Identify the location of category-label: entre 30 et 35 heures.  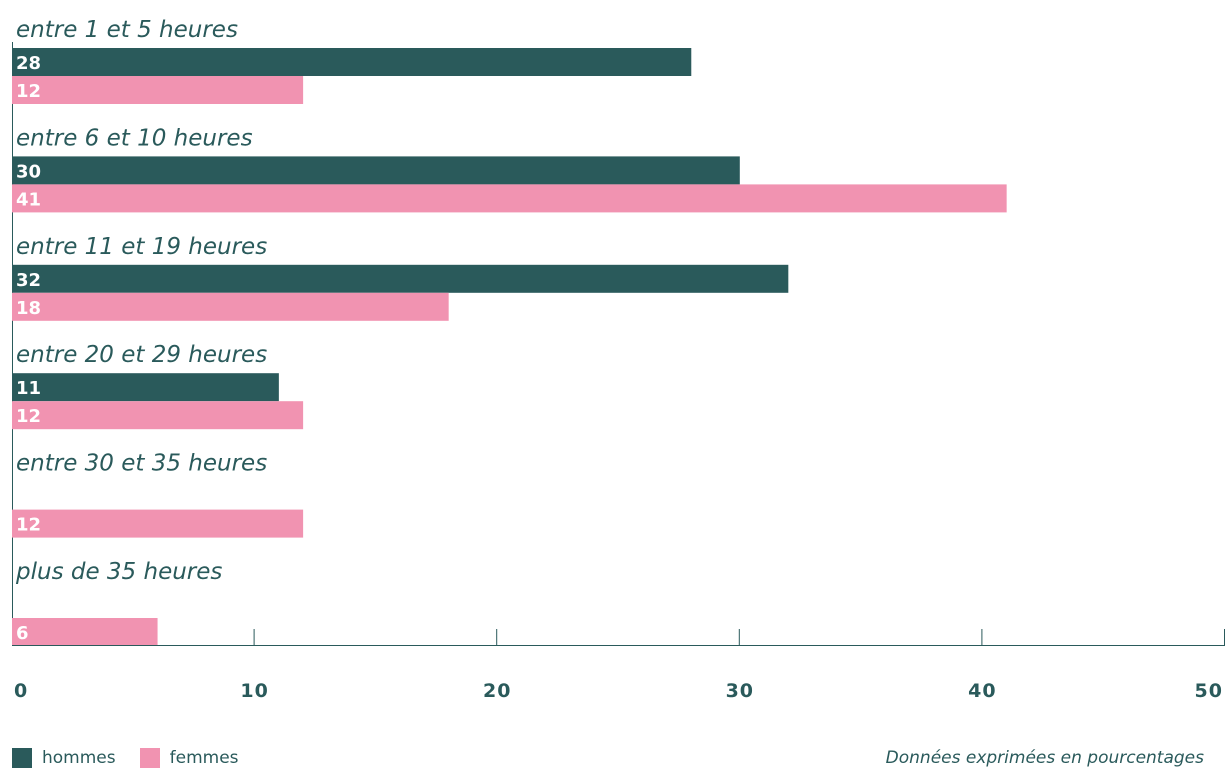
(141, 464).